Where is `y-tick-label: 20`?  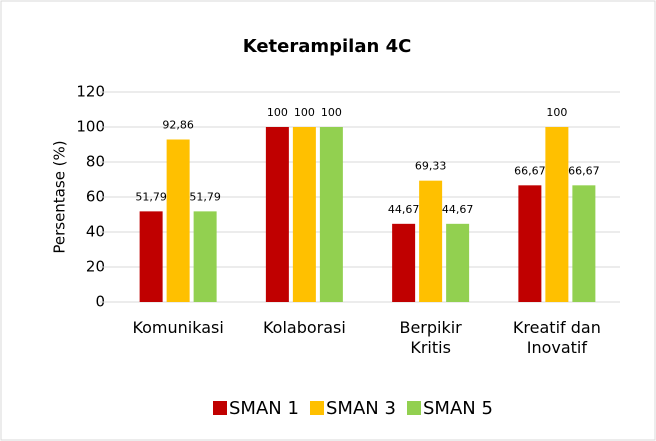 y-tick-label: 20 is located at coordinates (95, 267).